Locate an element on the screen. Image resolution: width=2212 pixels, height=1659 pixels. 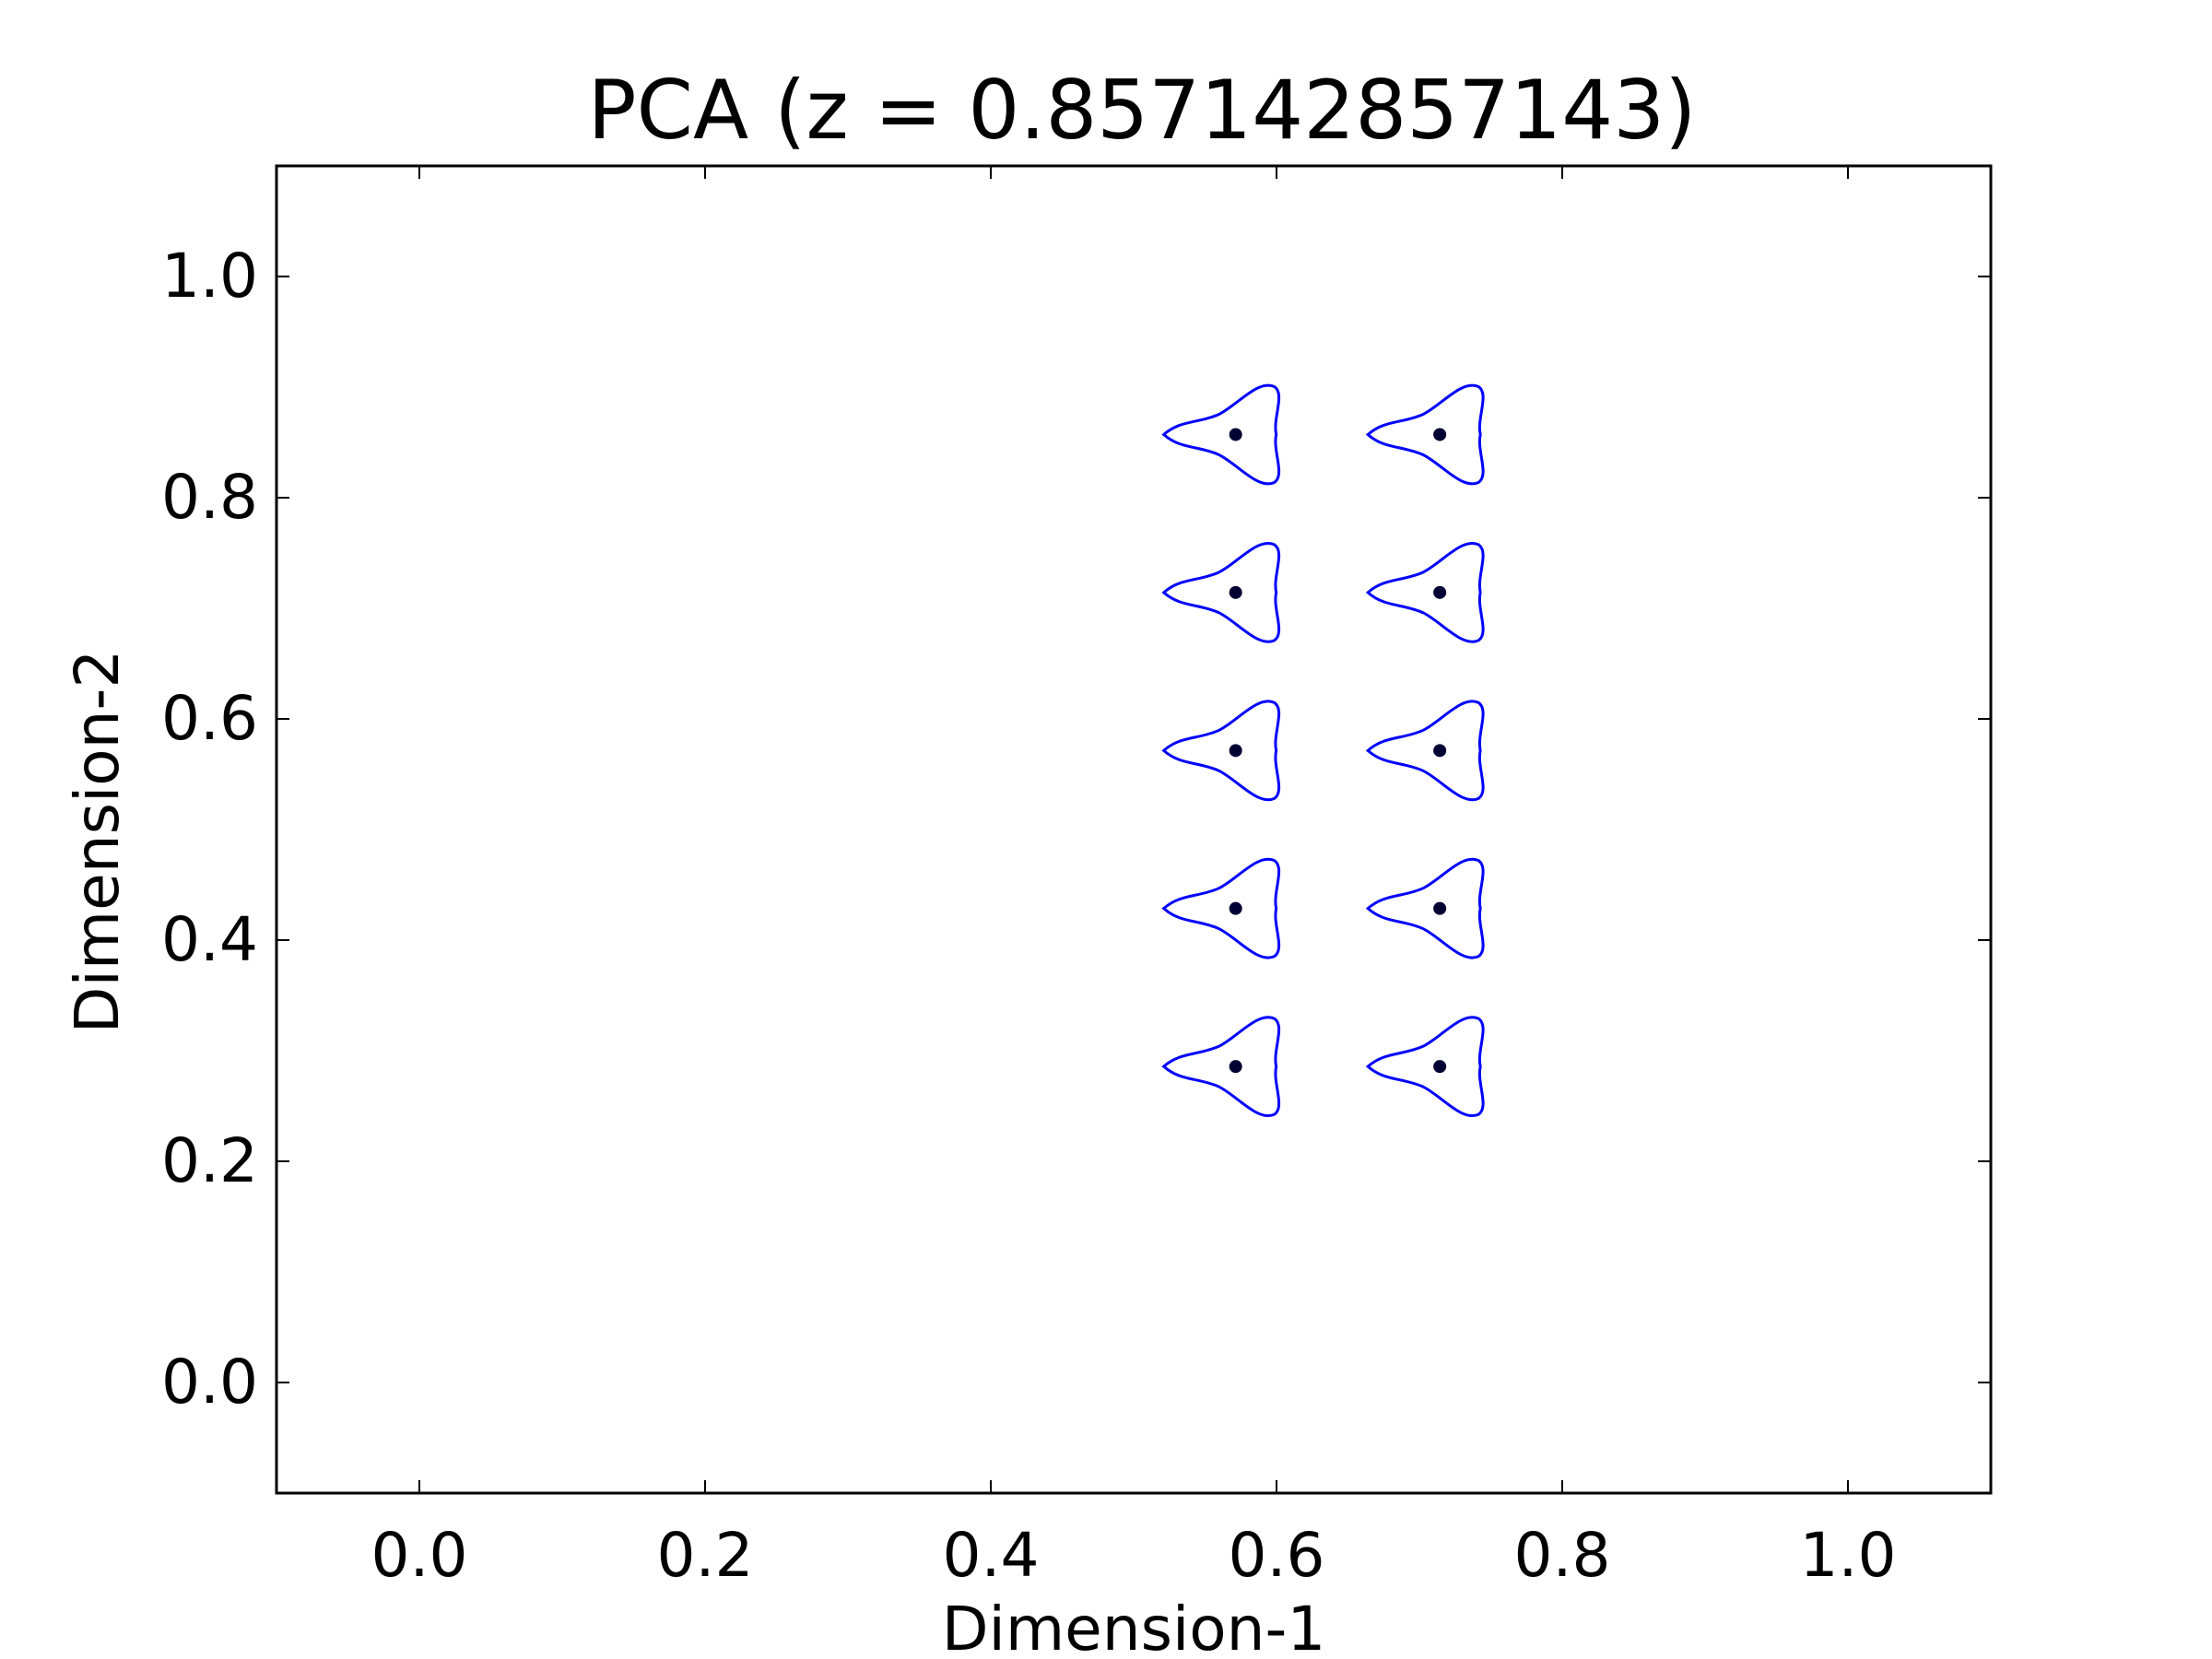
x-tick-label: 0.4 is located at coordinates (991, 1555).